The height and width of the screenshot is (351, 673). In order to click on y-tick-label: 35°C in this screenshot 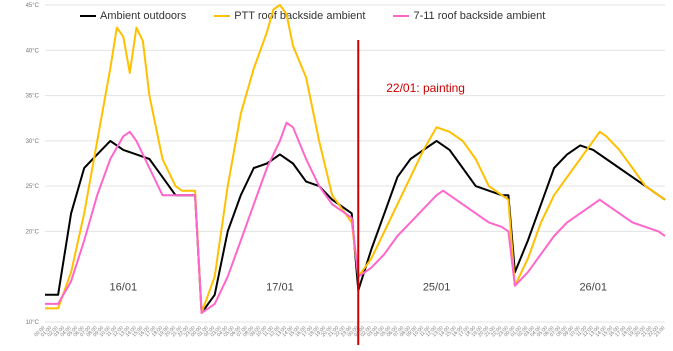, I will do `click(33, 97)`.